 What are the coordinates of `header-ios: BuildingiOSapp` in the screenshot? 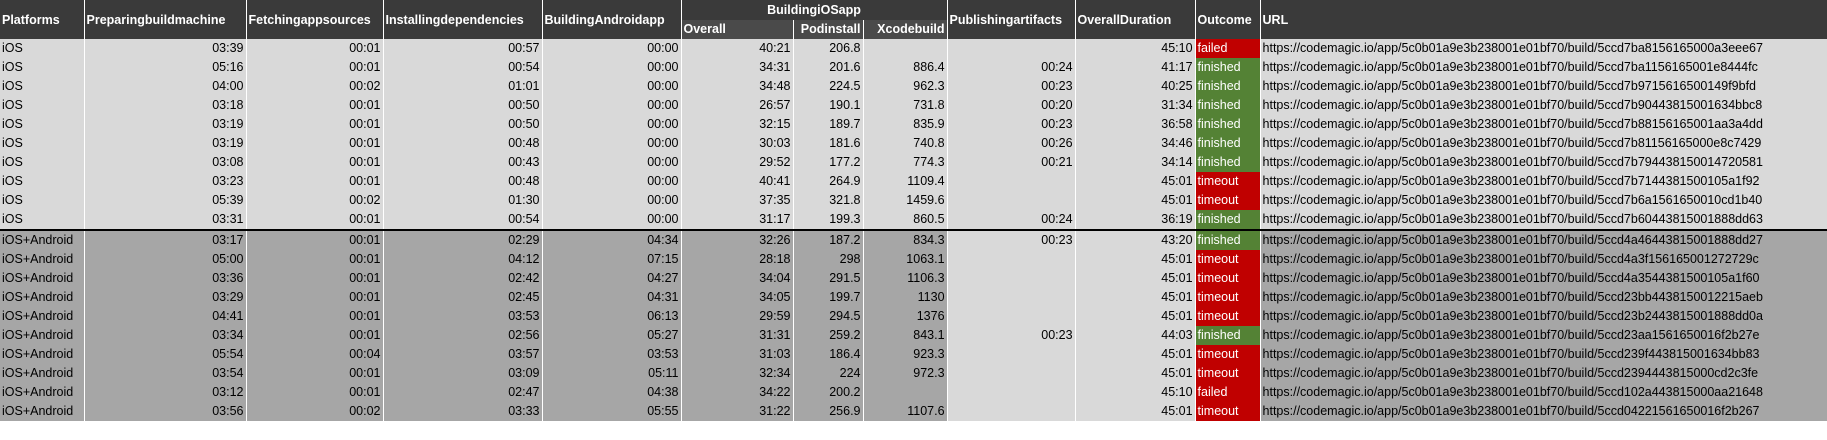 It's located at (814, 10).